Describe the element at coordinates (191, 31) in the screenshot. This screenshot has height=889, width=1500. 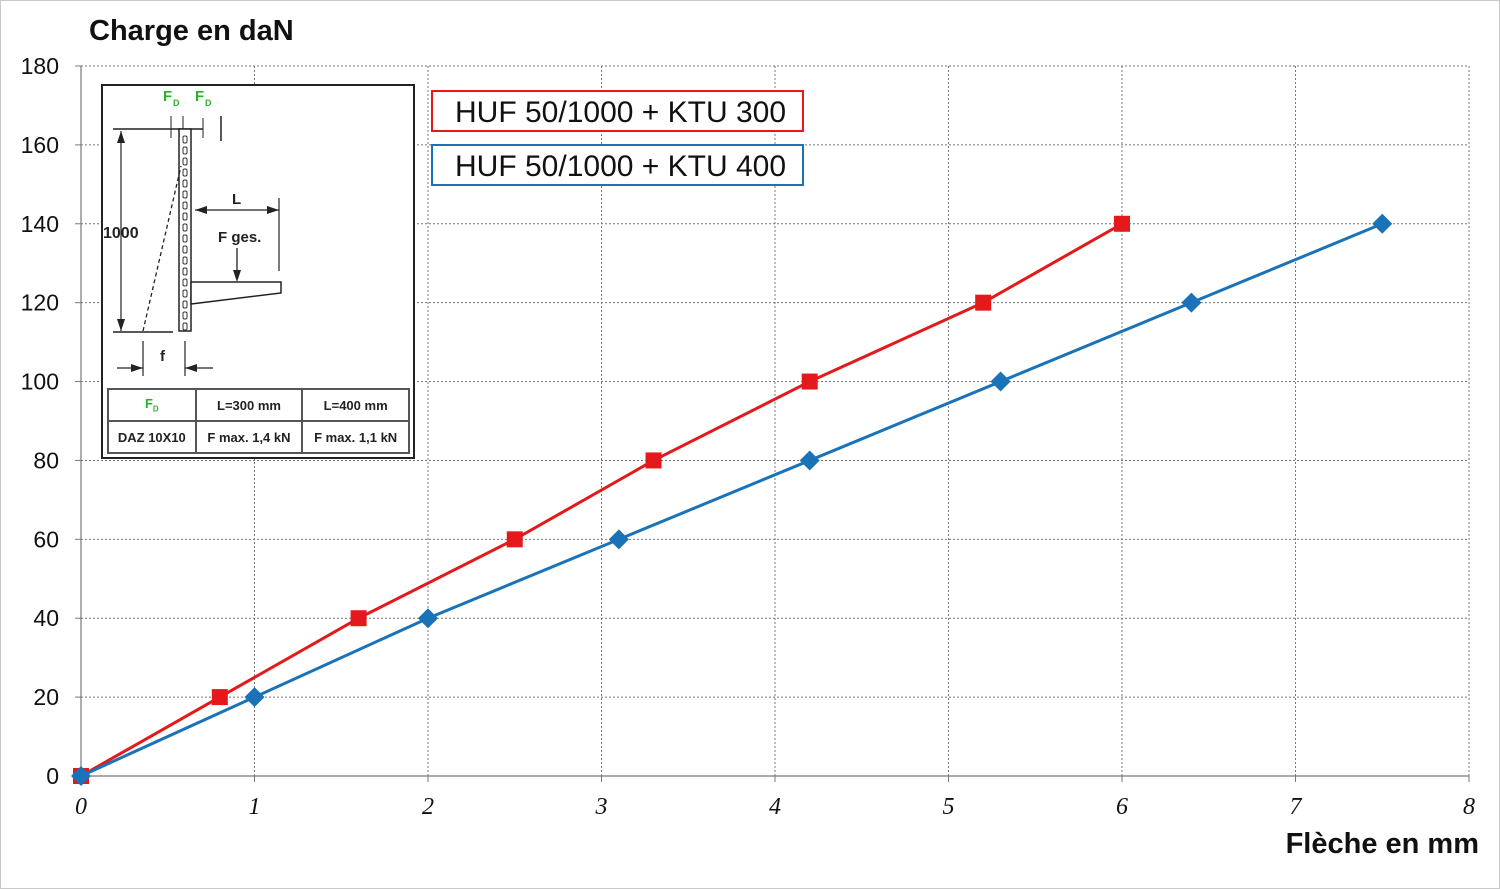
I see `y-axis-title: Charge en daN` at that location.